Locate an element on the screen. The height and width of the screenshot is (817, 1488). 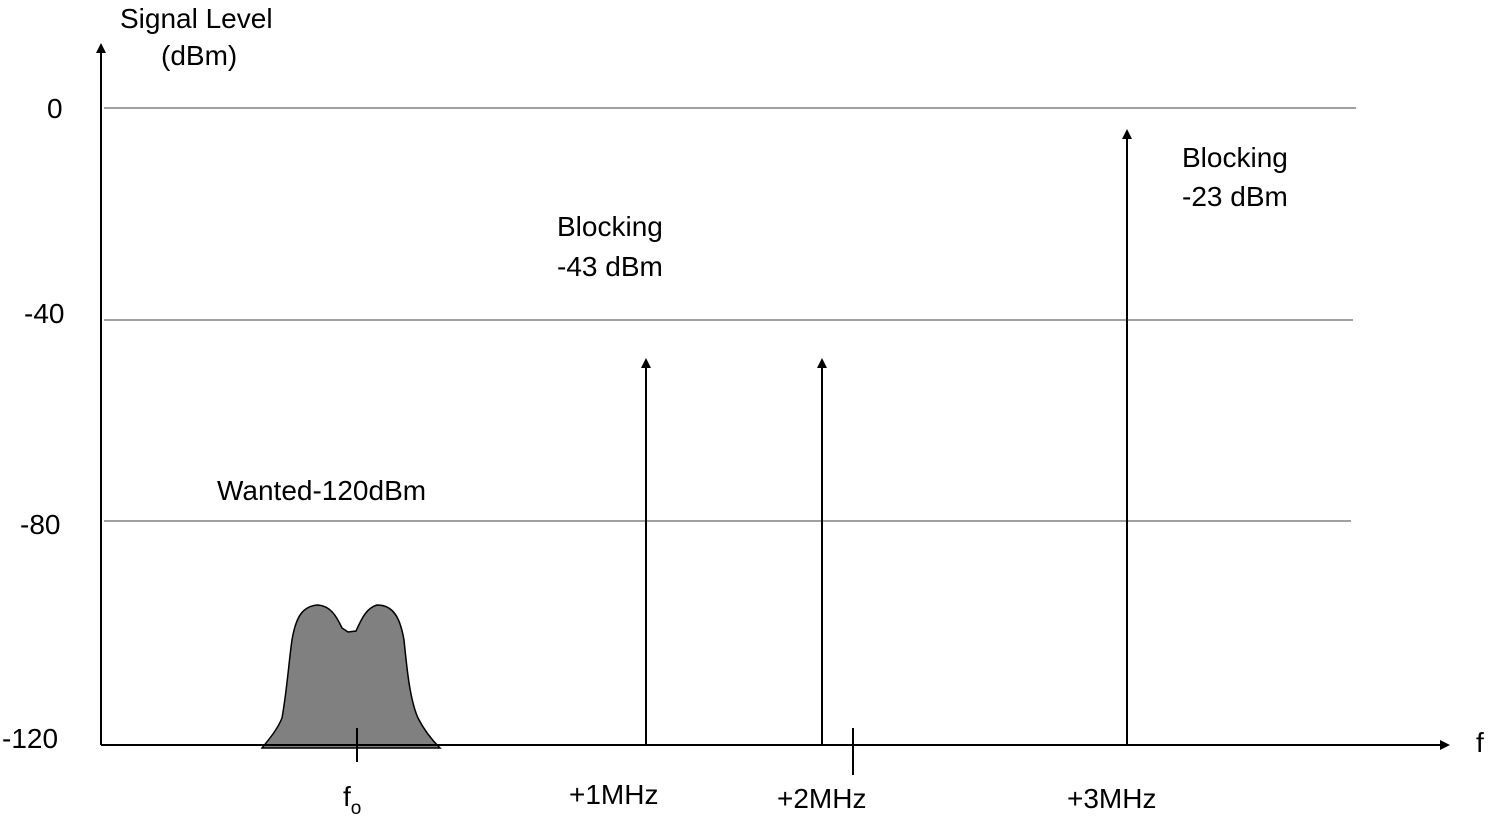
y-tick-label: -120 is located at coordinates (30, 738).